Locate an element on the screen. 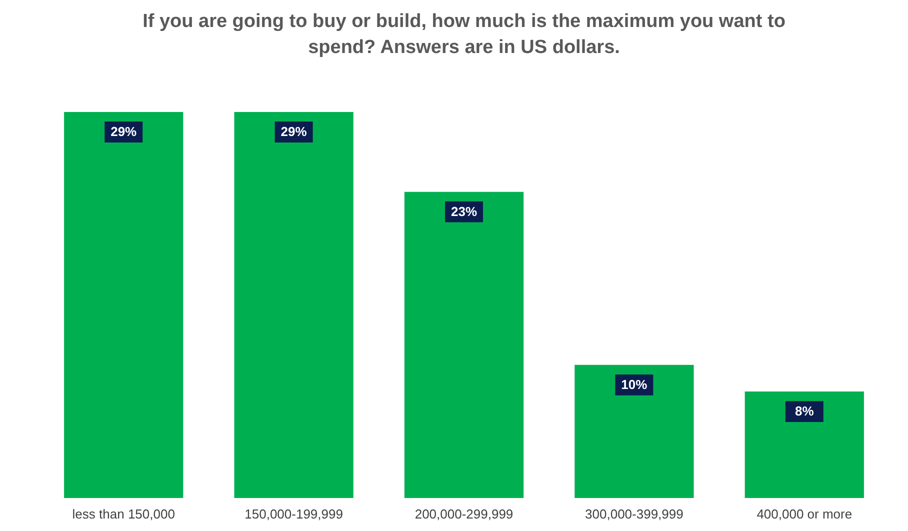  chart-title: If you are going to buy or build, how much is the maximum you want to spend? Answers are in US dollars. is located at coordinates (464, 34).